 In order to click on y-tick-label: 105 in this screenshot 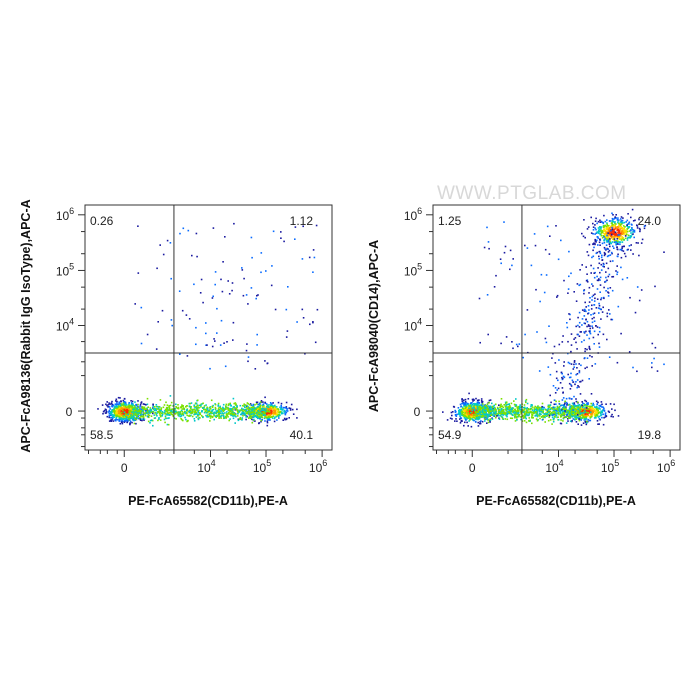, I will do `click(65, 269)`.